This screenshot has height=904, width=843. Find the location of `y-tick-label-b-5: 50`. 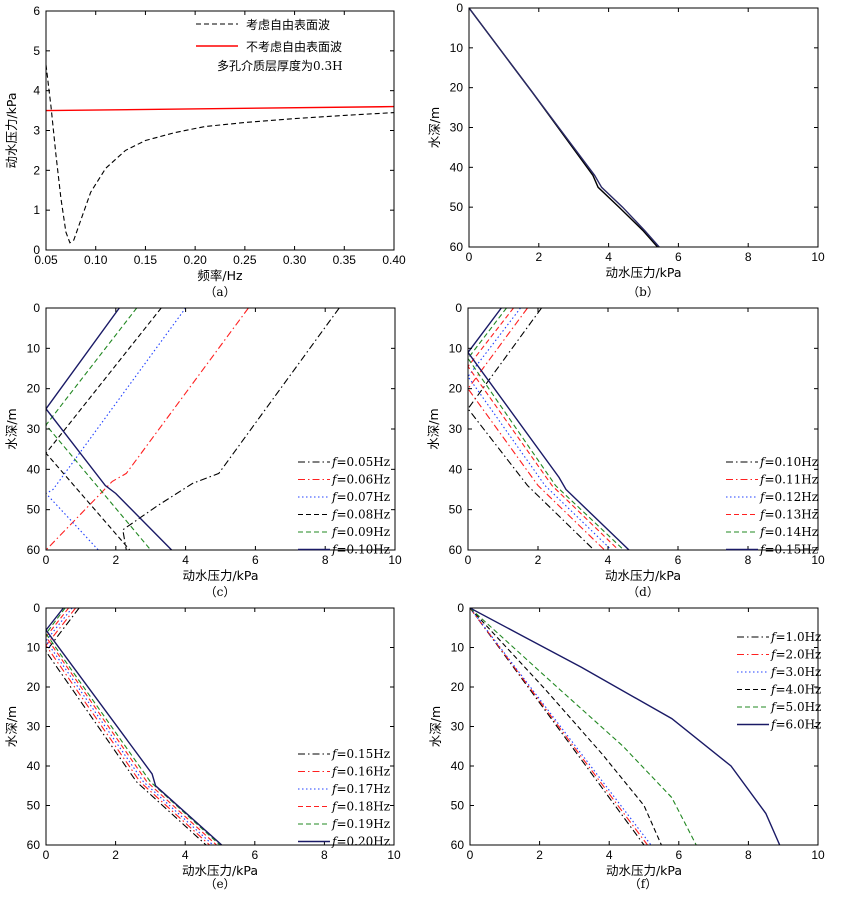

y-tick-label-b-5: 50 is located at coordinates (457, 207).